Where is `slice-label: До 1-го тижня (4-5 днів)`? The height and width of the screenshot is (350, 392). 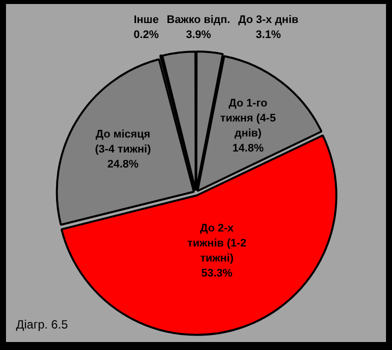
slice-label: До 1-го тижня (4-5 днів) is located at coordinates (248, 118).